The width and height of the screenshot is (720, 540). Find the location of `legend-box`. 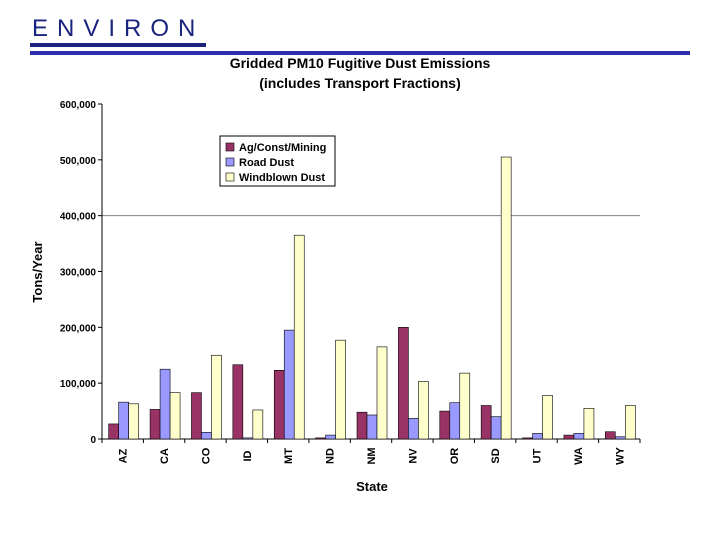

legend-box is located at coordinates (277, 161).